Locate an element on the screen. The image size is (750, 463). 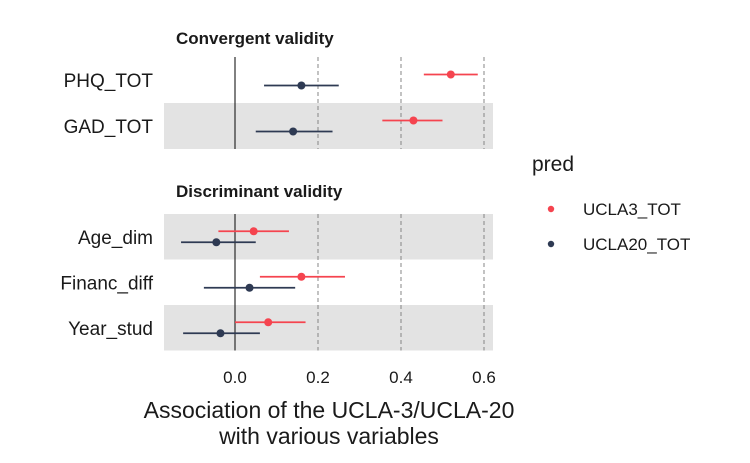
x-tick-label-1: 0.2 is located at coordinates (318, 377).